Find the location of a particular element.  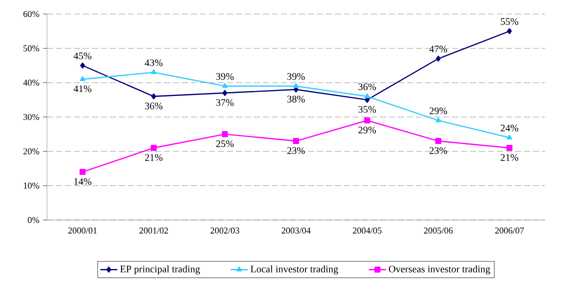

x-tick-label: 2006/07 is located at coordinates (509, 231).